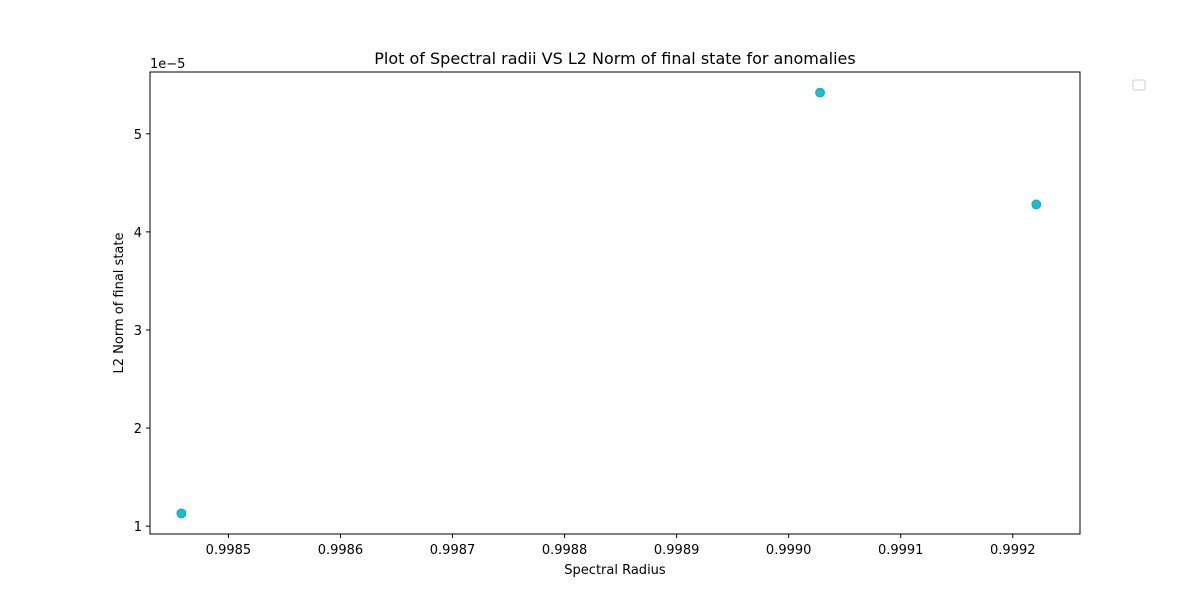 The height and width of the screenshot is (600, 1200). What do you see at coordinates (138, 233) in the screenshot?
I see `y-tick-label: 4` at bounding box center [138, 233].